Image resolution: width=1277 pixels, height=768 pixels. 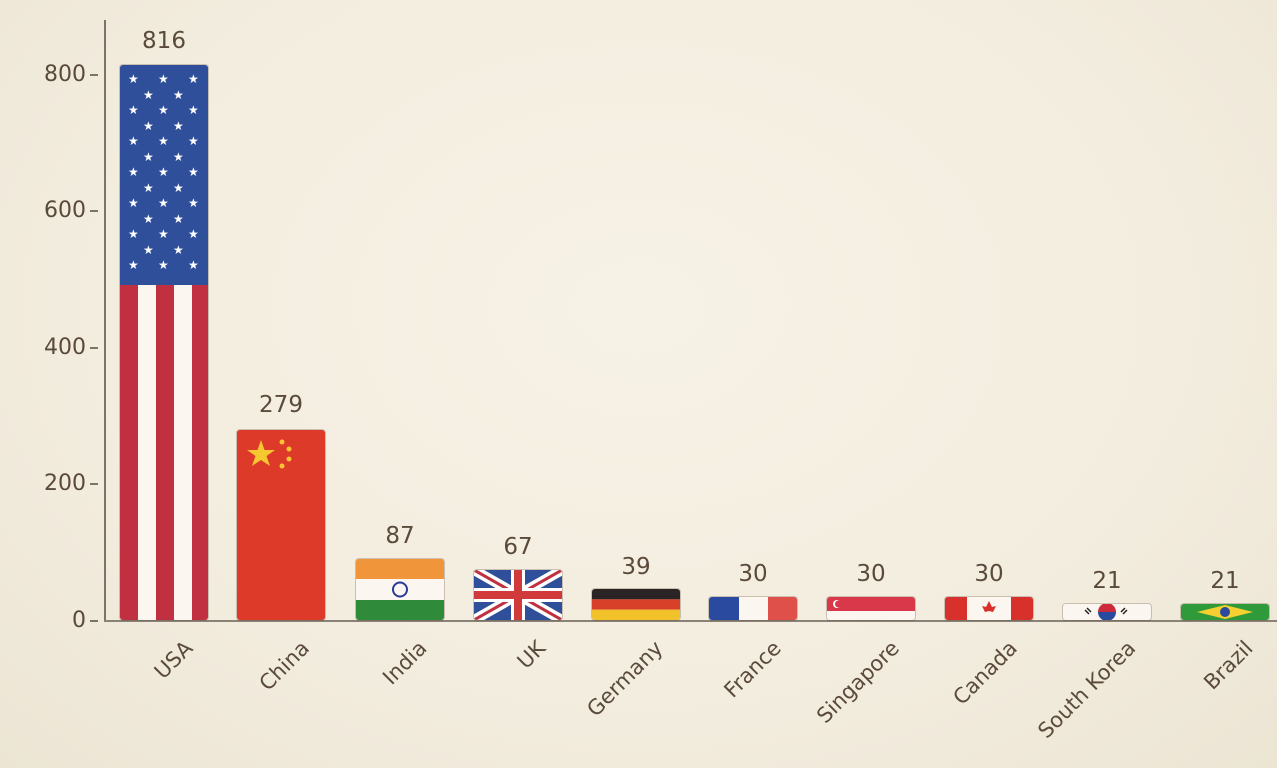 I want to click on bar-south-korea, so click(x=1107, y=612).